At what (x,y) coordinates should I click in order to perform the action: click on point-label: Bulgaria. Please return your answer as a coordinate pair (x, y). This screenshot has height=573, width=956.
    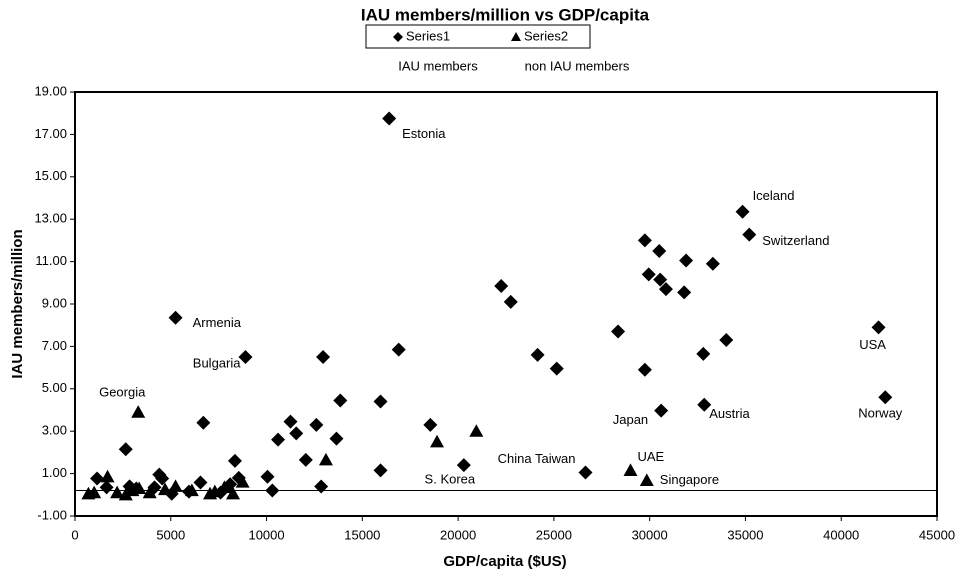
    Looking at the image, I should click on (217, 362).